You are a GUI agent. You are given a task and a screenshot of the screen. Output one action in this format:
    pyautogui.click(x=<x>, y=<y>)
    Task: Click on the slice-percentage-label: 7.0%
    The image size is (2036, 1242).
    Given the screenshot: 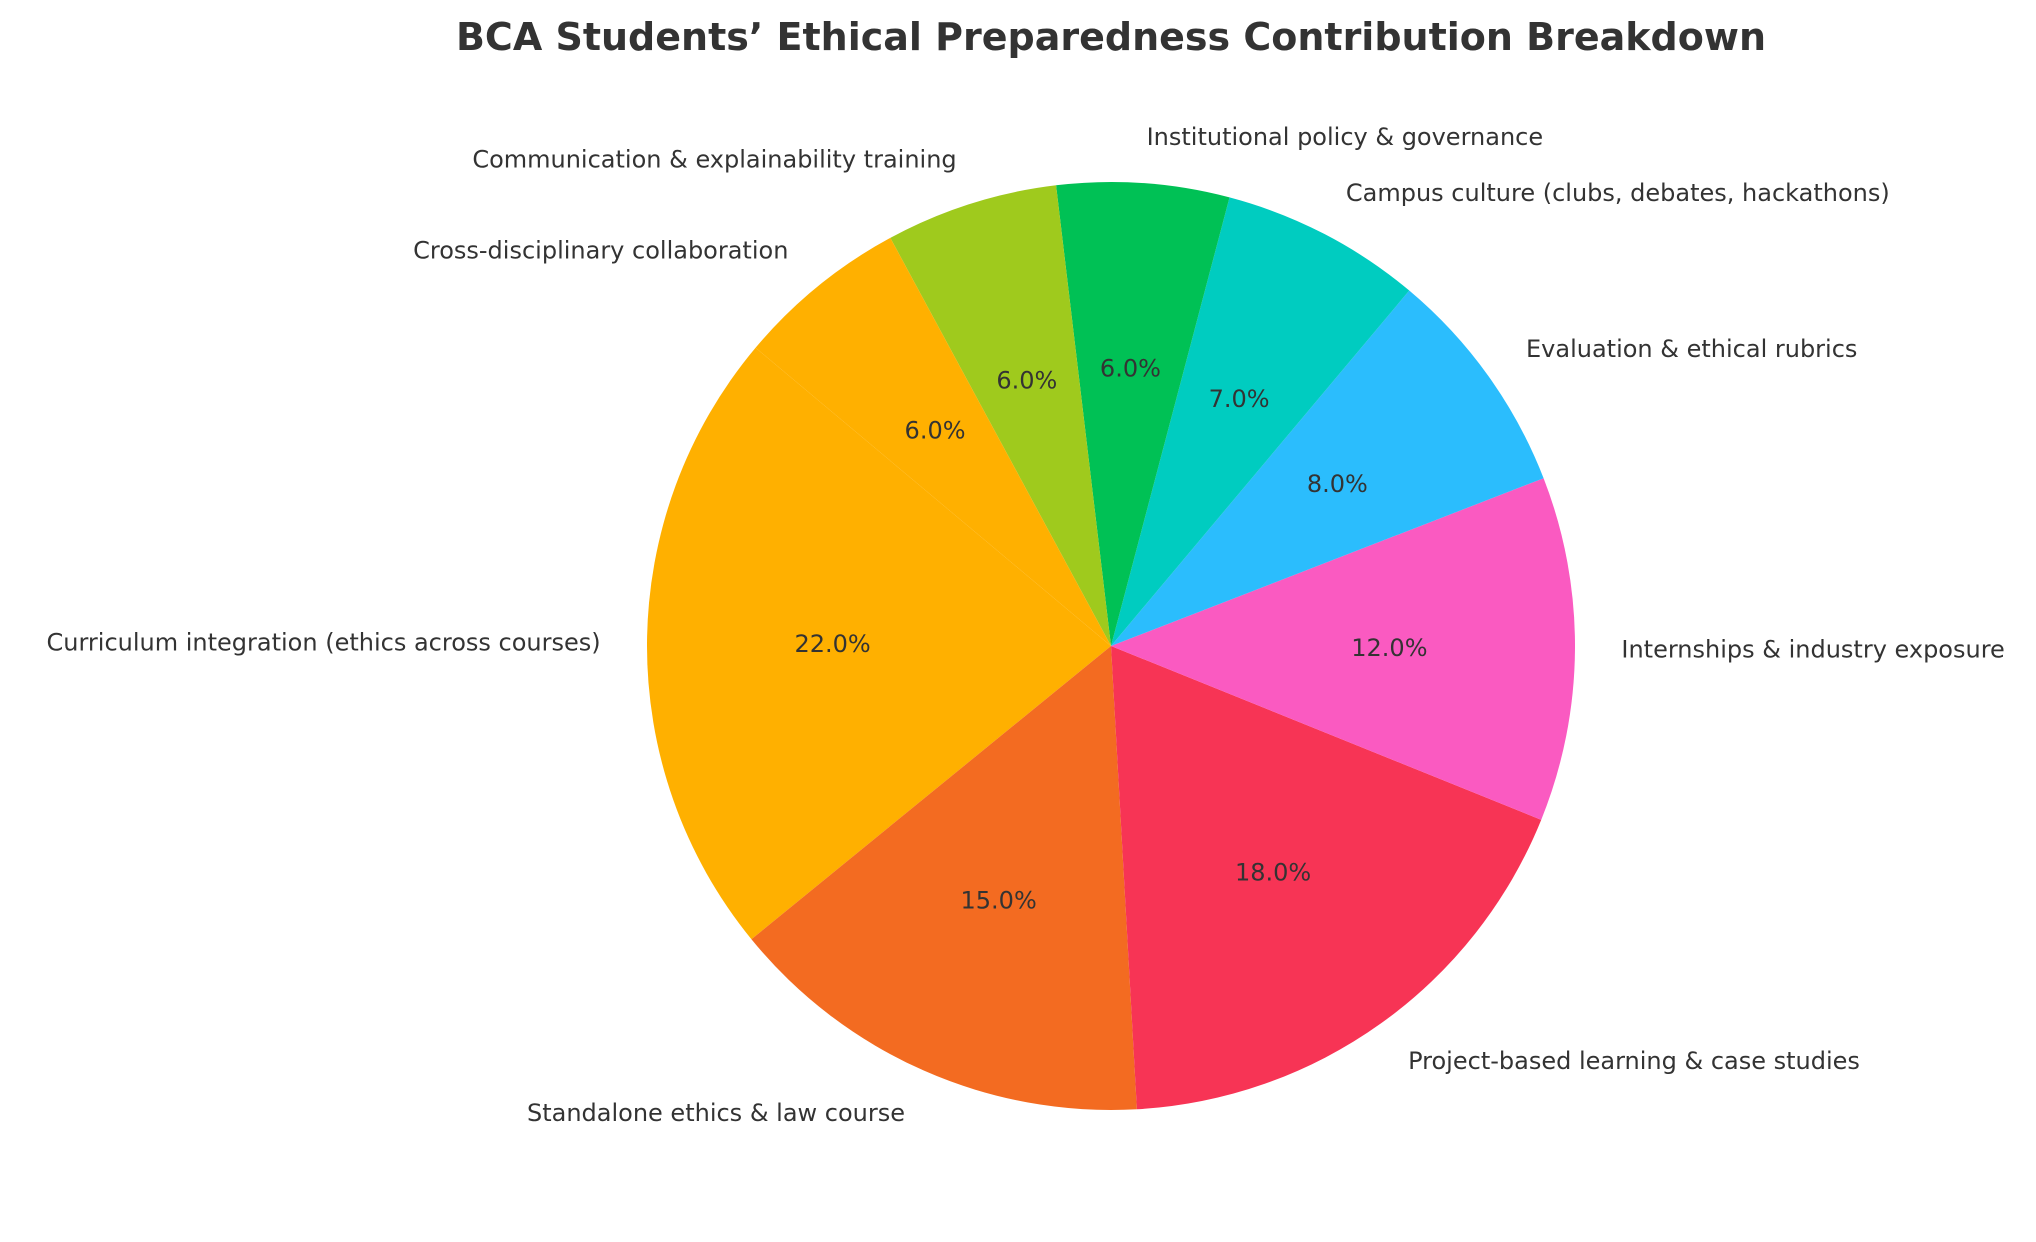 What is the action you would take?
    pyautogui.click(x=1239, y=399)
    